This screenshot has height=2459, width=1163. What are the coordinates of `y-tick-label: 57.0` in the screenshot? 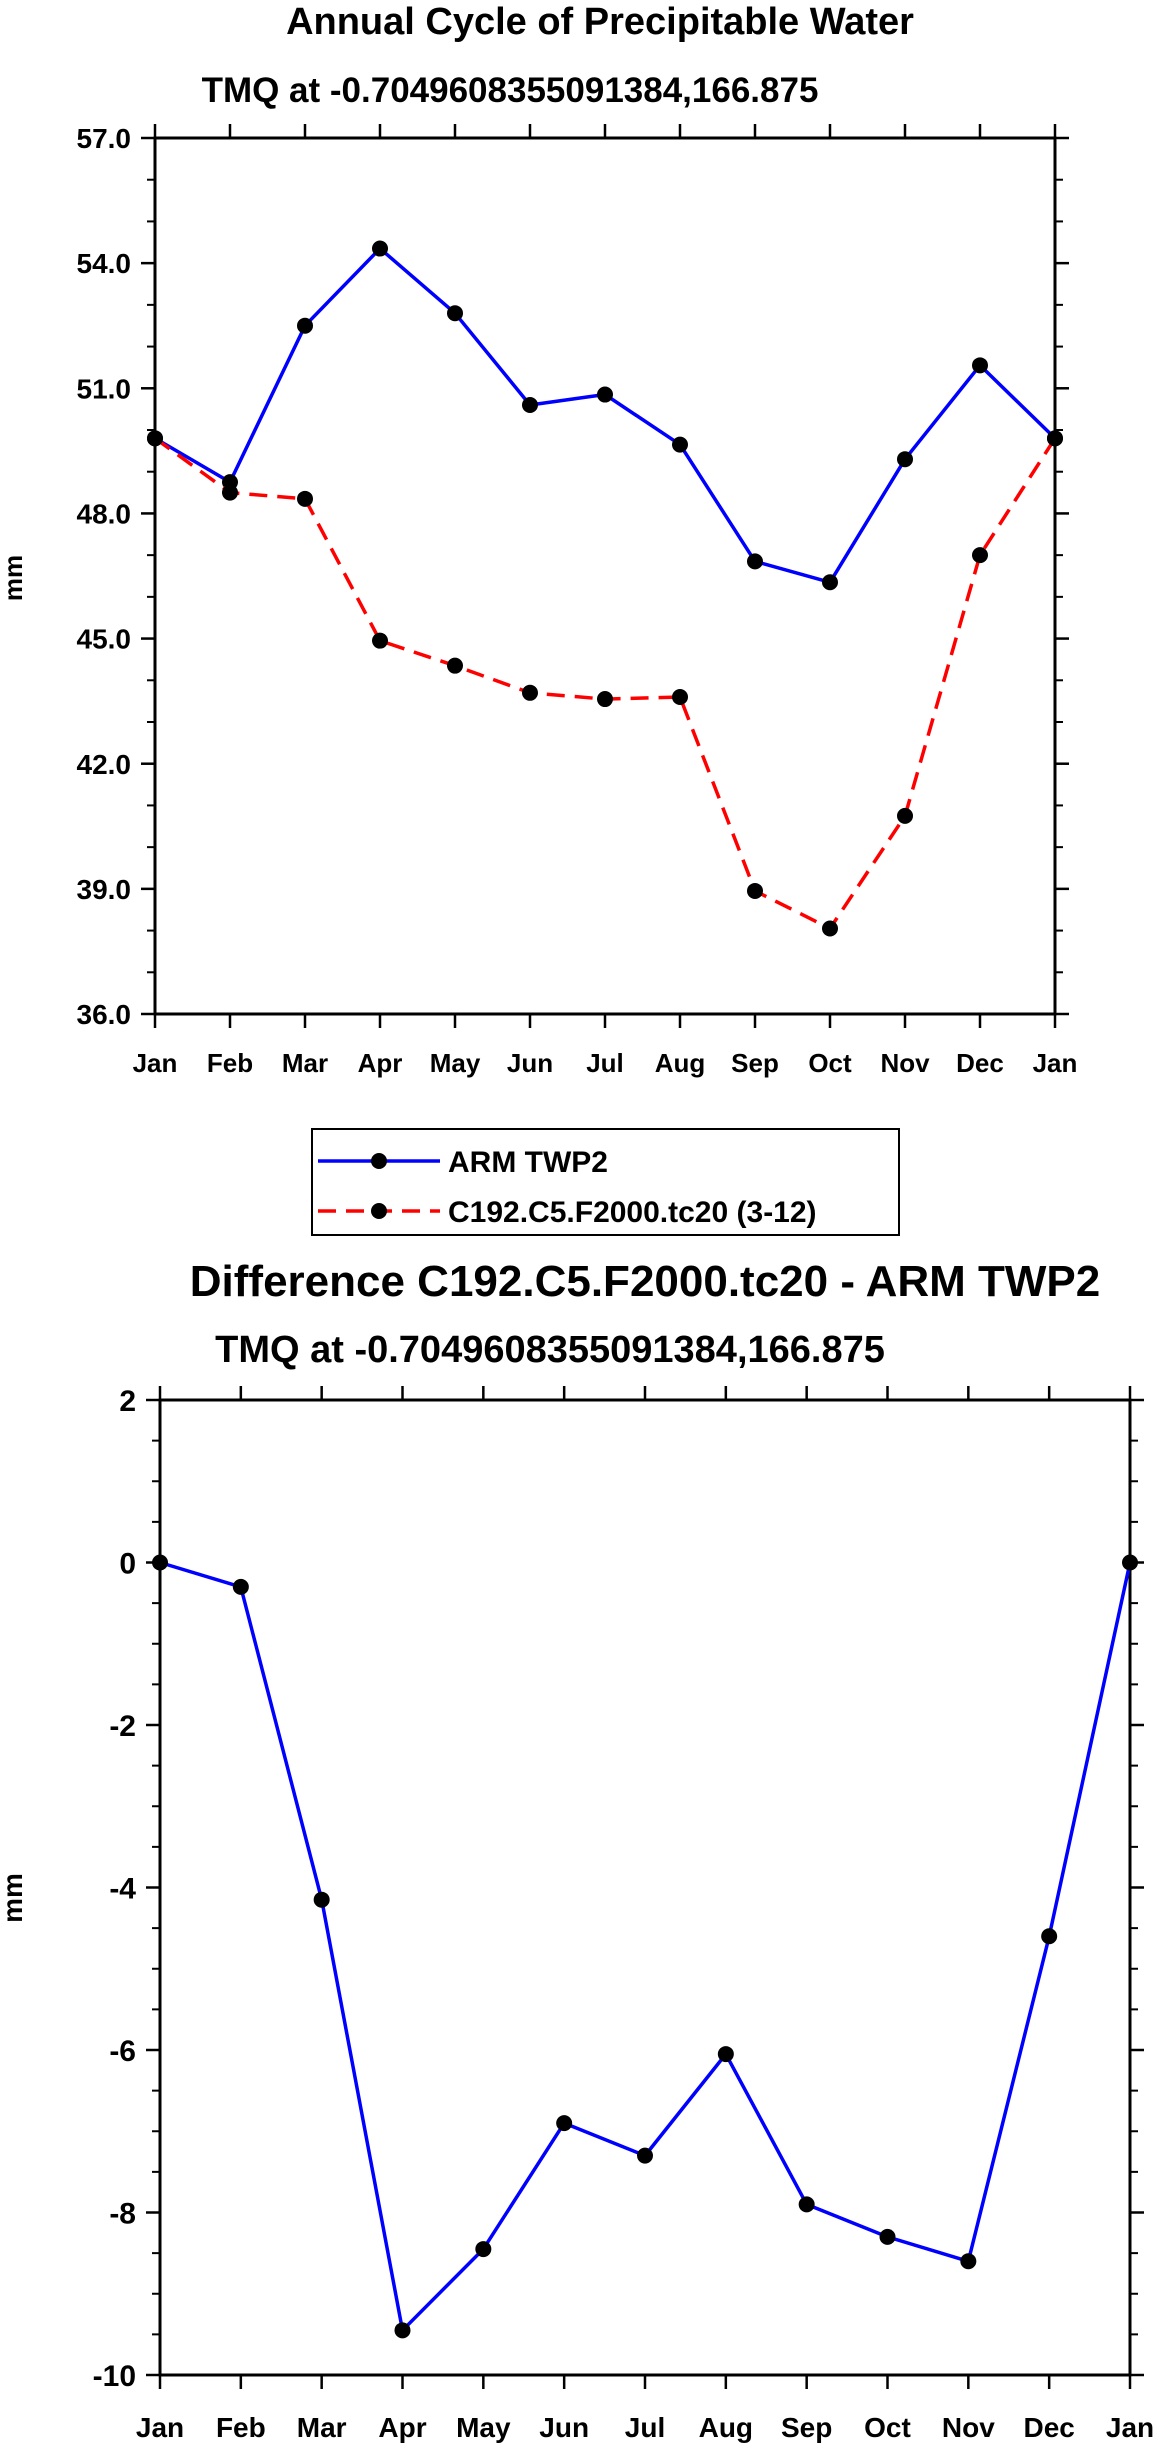 It's located at (104, 138).